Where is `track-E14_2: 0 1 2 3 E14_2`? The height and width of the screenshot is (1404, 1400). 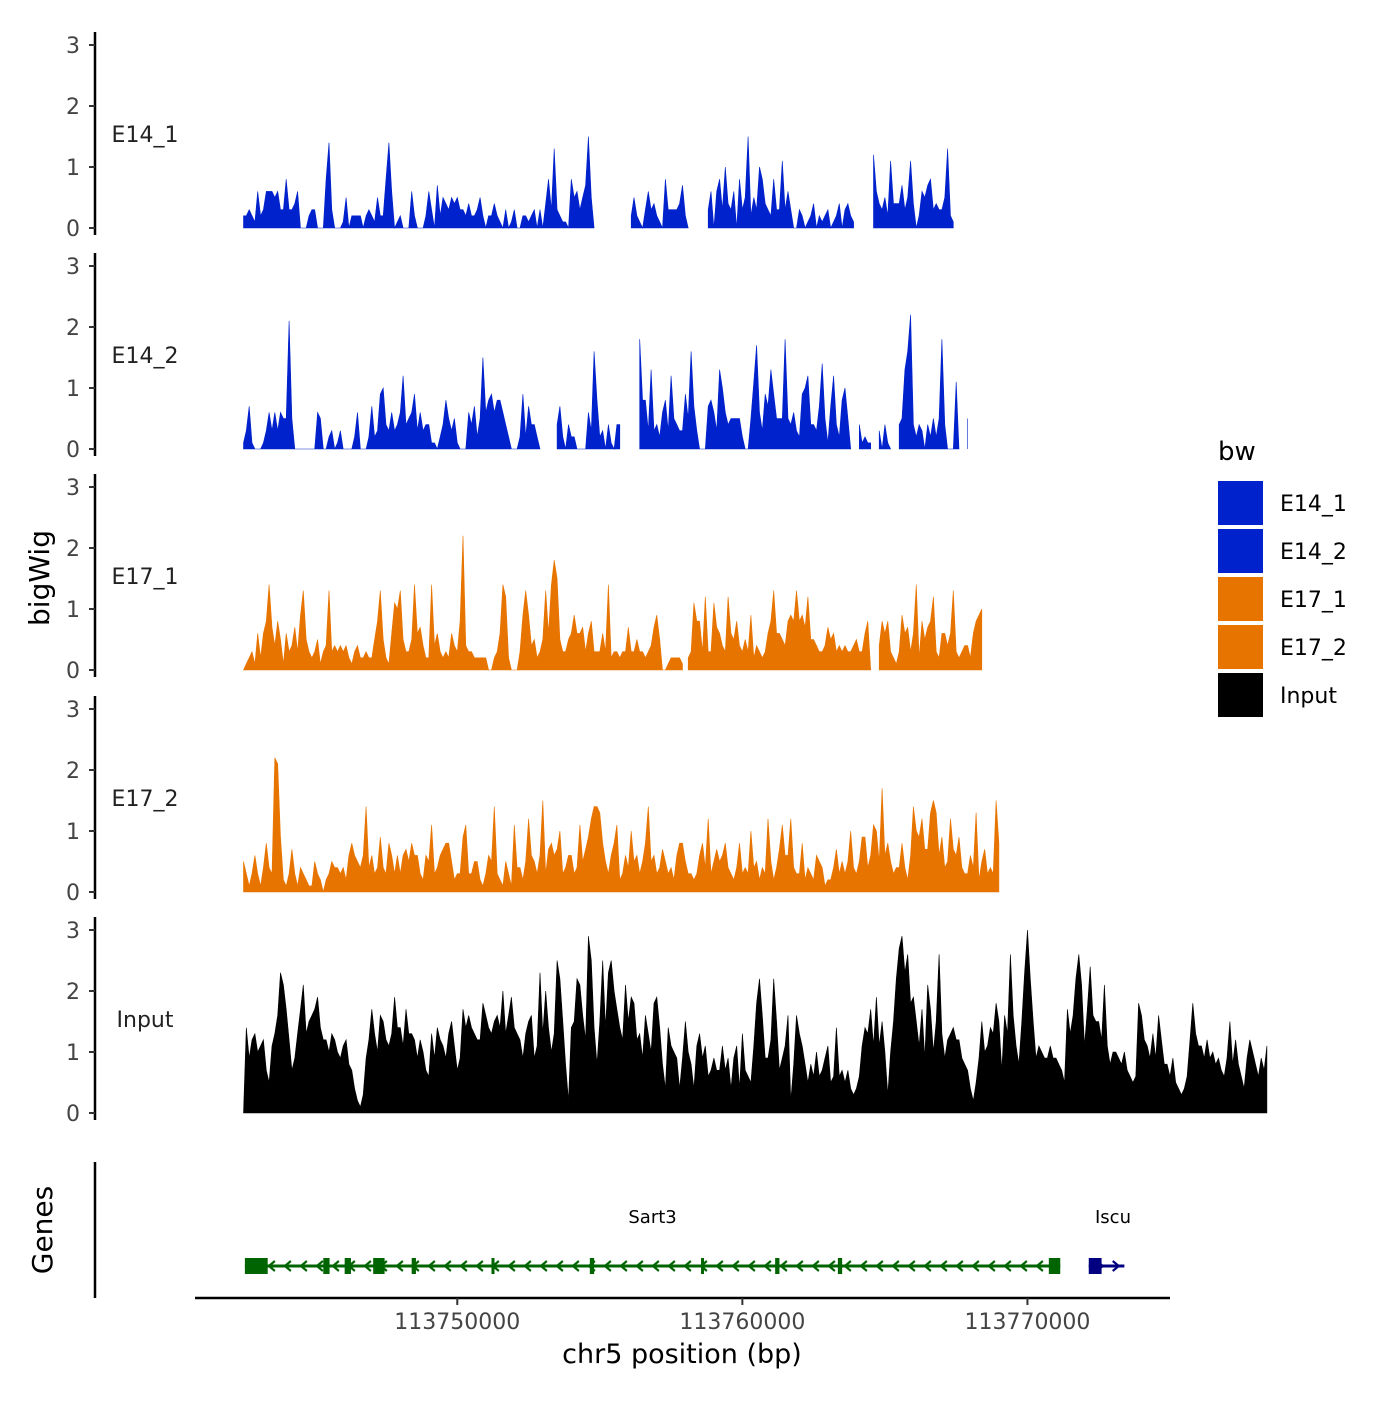 track-E14_2: 0 1 2 3 E14_2 is located at coordinates (517, 358).